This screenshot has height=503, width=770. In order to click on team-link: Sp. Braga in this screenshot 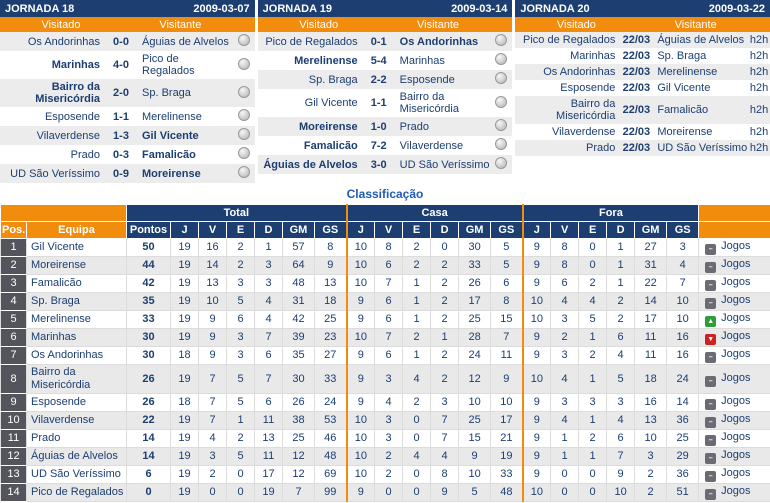, I will do `click(76, 301)`.